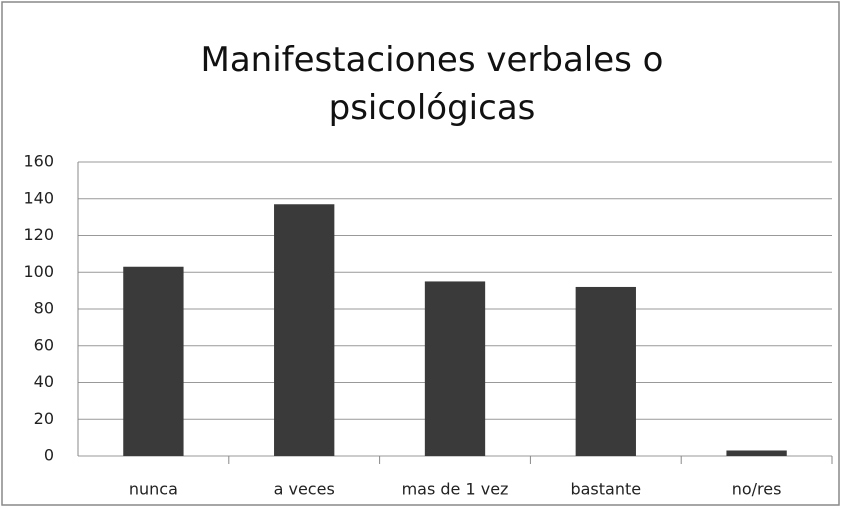  I want to click on y-tick-label: 160, so click(38, 161).